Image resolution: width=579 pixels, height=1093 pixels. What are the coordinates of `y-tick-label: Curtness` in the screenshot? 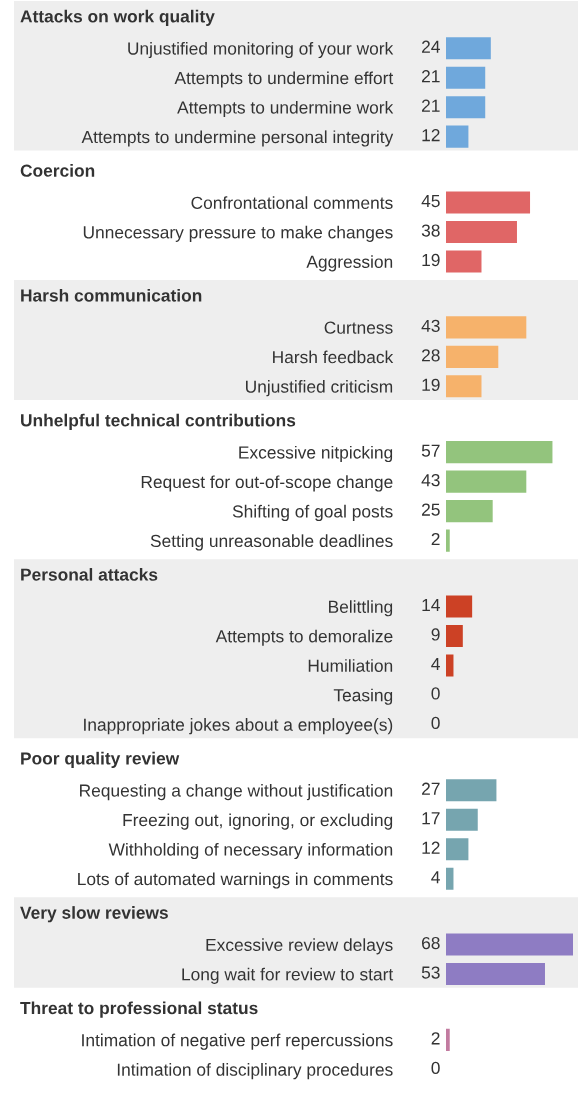 It's located at (358, 327).